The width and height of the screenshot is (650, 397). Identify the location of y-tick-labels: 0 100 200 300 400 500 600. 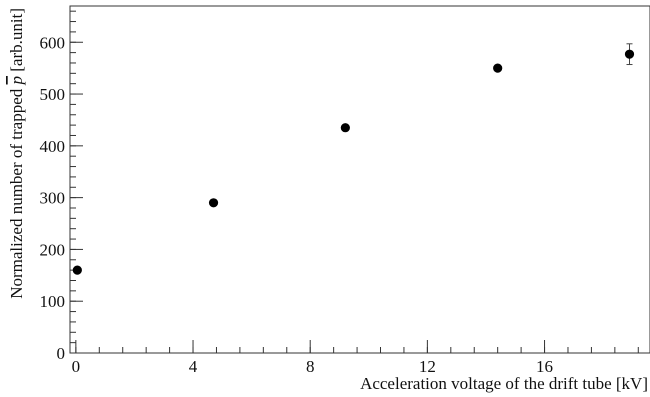
(53, 198).